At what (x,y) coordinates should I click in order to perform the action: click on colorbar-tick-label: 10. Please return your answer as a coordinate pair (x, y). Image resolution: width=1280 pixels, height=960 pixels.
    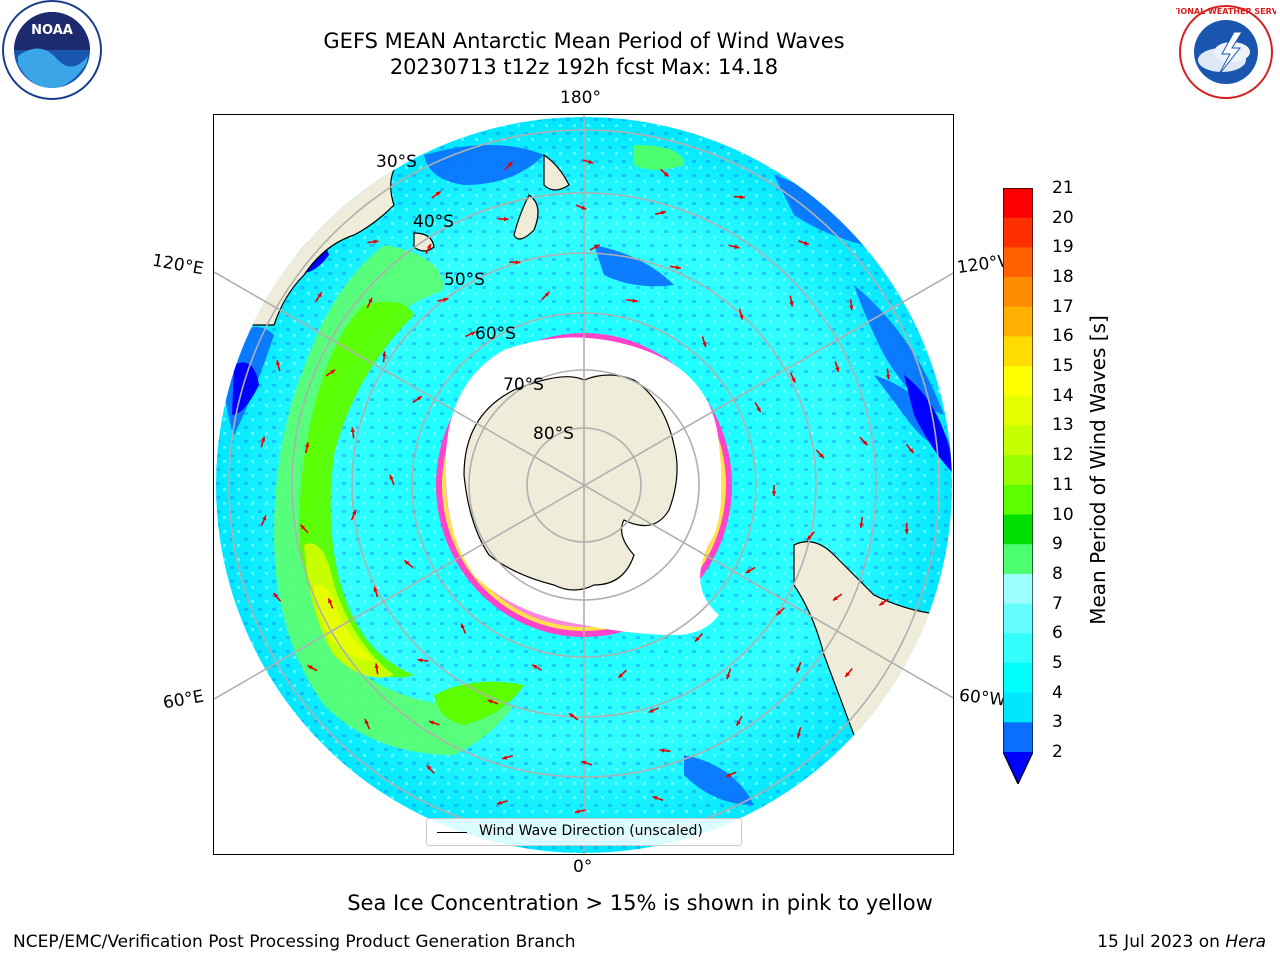
    Looking at the image, I should click on (1063, 514).